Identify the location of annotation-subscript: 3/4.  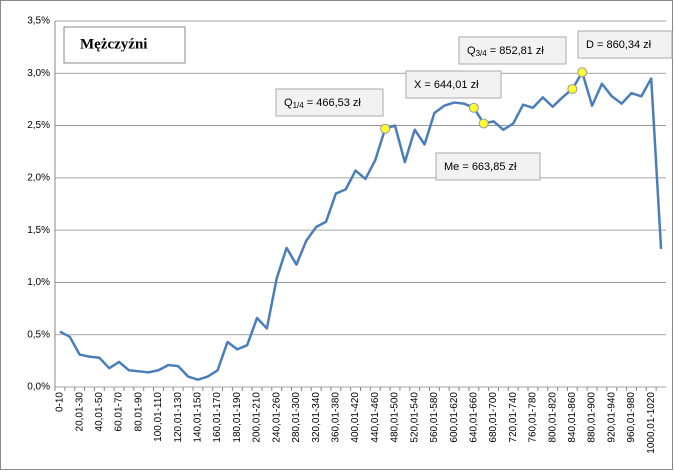
(482, 53).